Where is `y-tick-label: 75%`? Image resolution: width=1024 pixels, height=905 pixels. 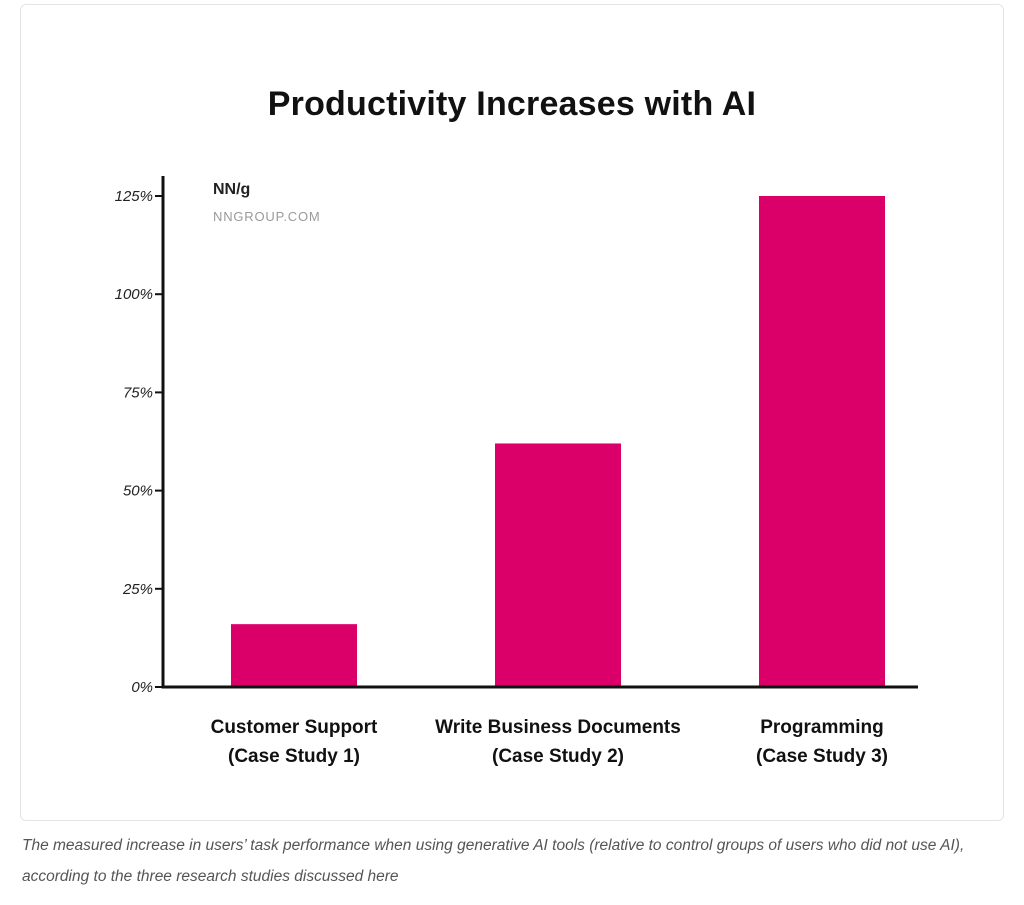
y-tick-label: 75% is located at coordinates (138, 392).